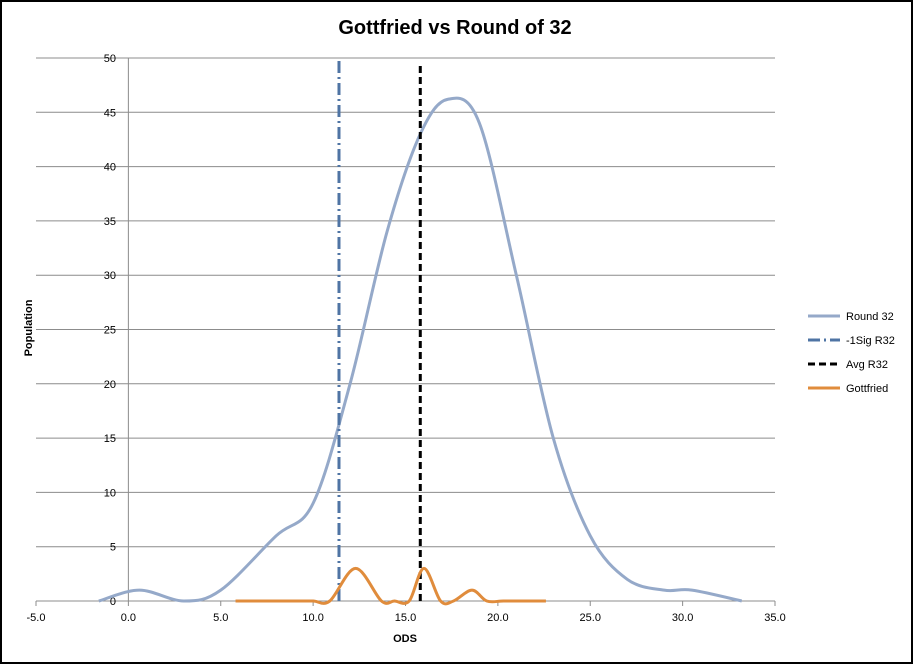 This screenshot has width=913, height=664. What do you see at coordinates (110, 439) in the screenshot?
I see `y-tick-label: 15` at bounding box center [110, 439].